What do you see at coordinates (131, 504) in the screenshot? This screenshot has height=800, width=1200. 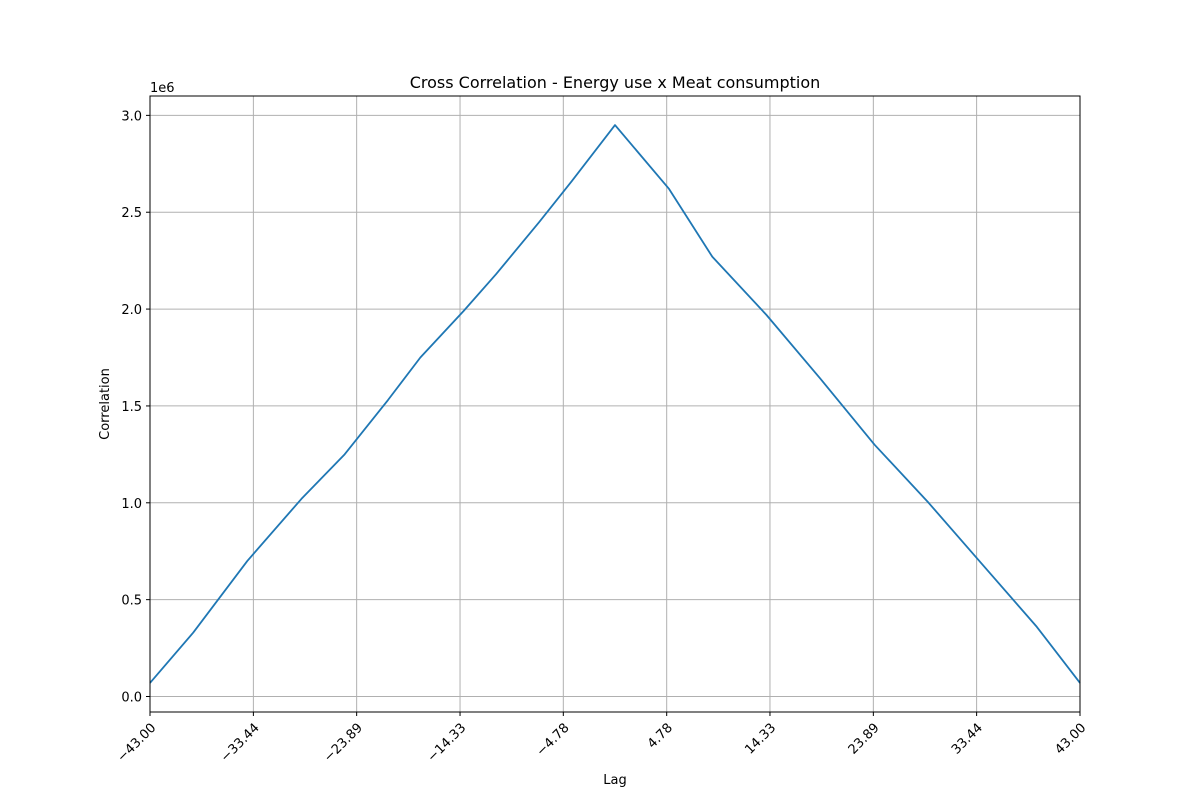 I see `y-tick-label: 1.0` at bounding box center [131, 504].